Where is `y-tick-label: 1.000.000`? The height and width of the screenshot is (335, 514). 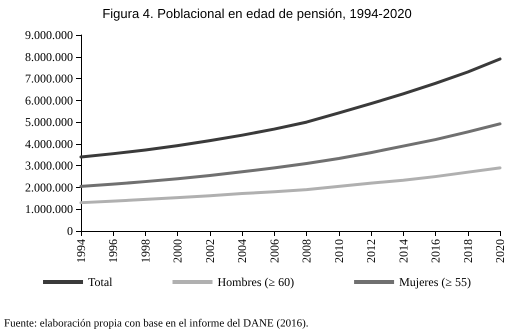 y-tick-label: 1.000.000 is located at coordinates (49, 209).